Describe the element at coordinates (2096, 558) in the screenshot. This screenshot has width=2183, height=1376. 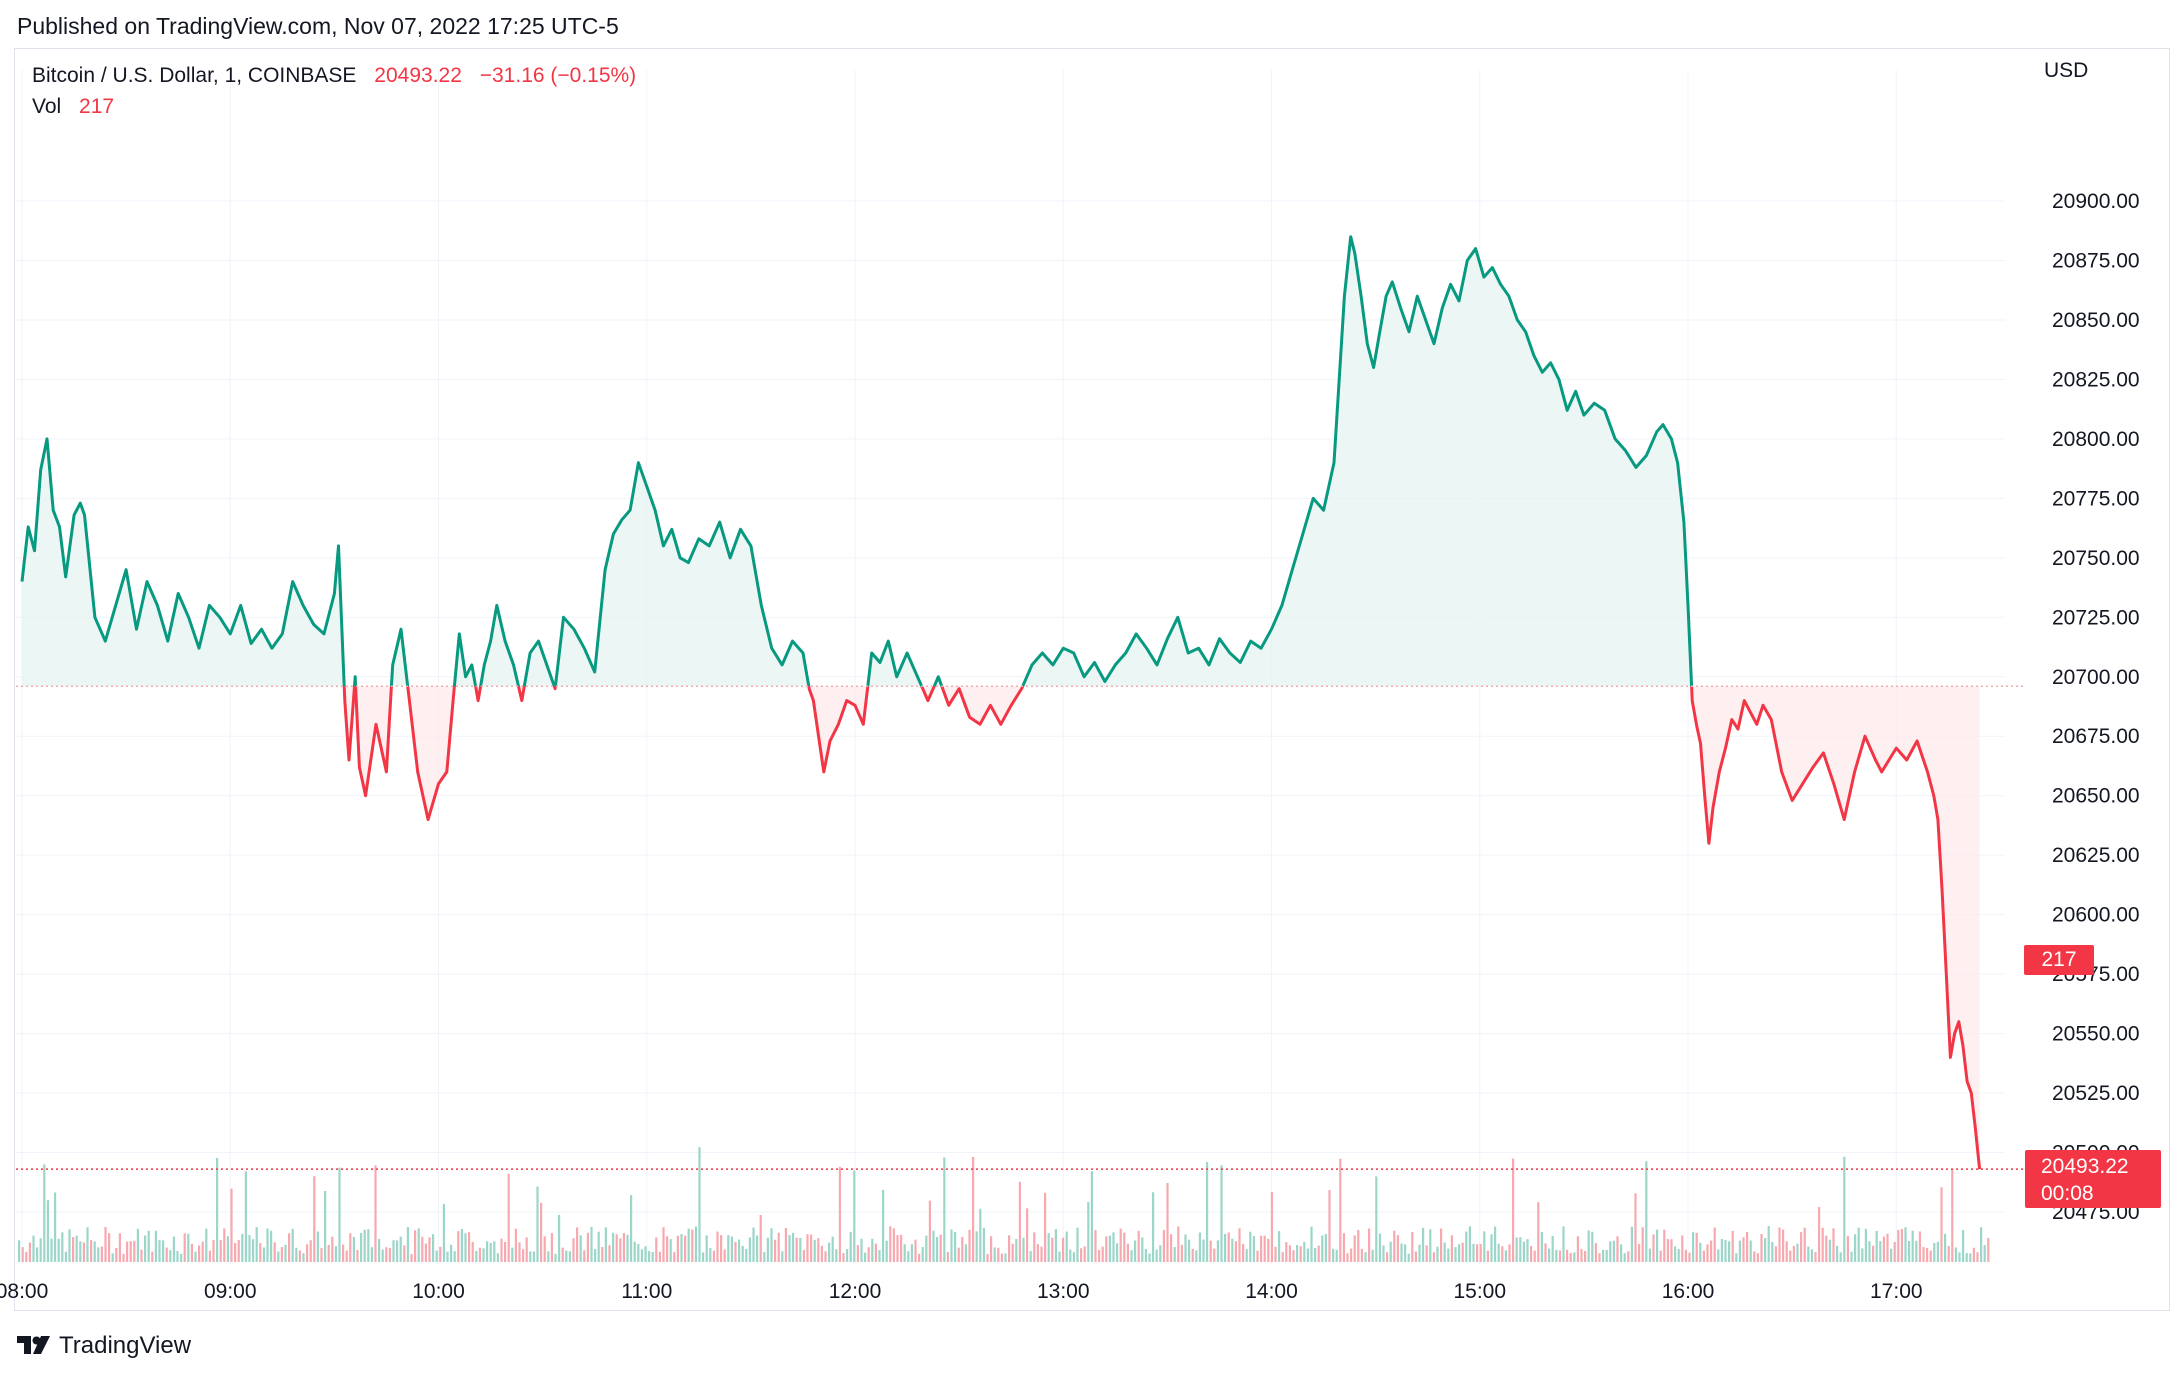
I see `y-tick-label: 20750.00` at that location.